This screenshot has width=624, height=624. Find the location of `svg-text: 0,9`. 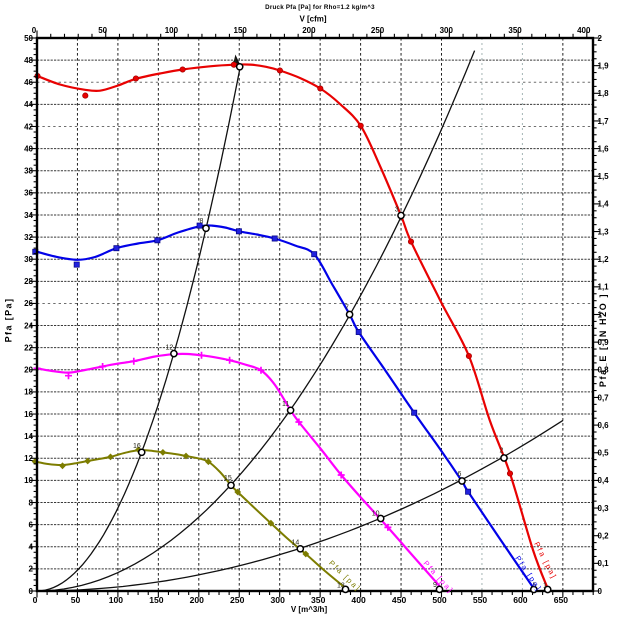

svg-text: 0,9 is located at coordinates (604, 342).